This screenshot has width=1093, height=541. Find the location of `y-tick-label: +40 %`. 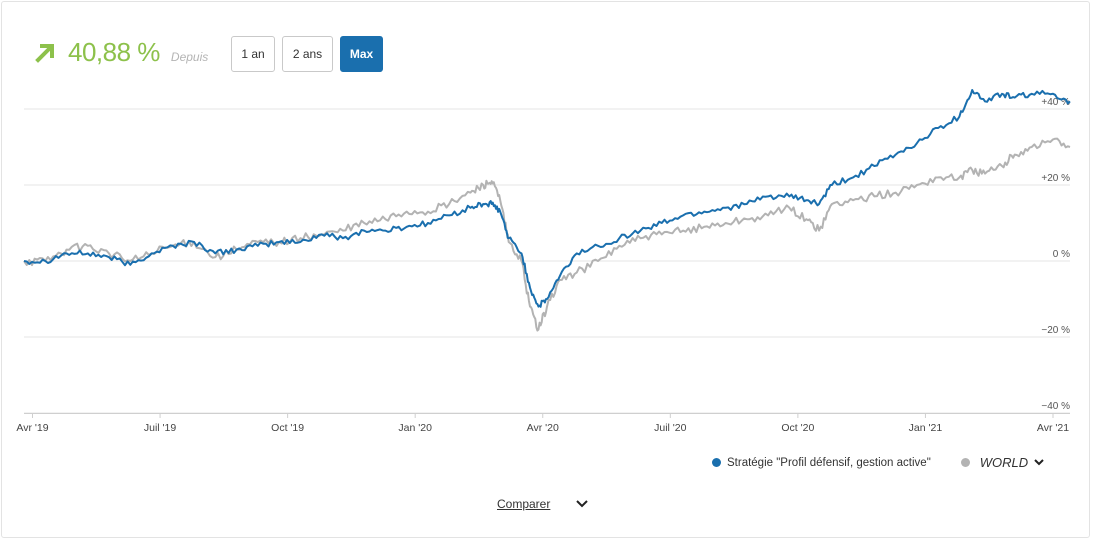

y-tick-label: +40 % is located at coordinates (1055, 102).